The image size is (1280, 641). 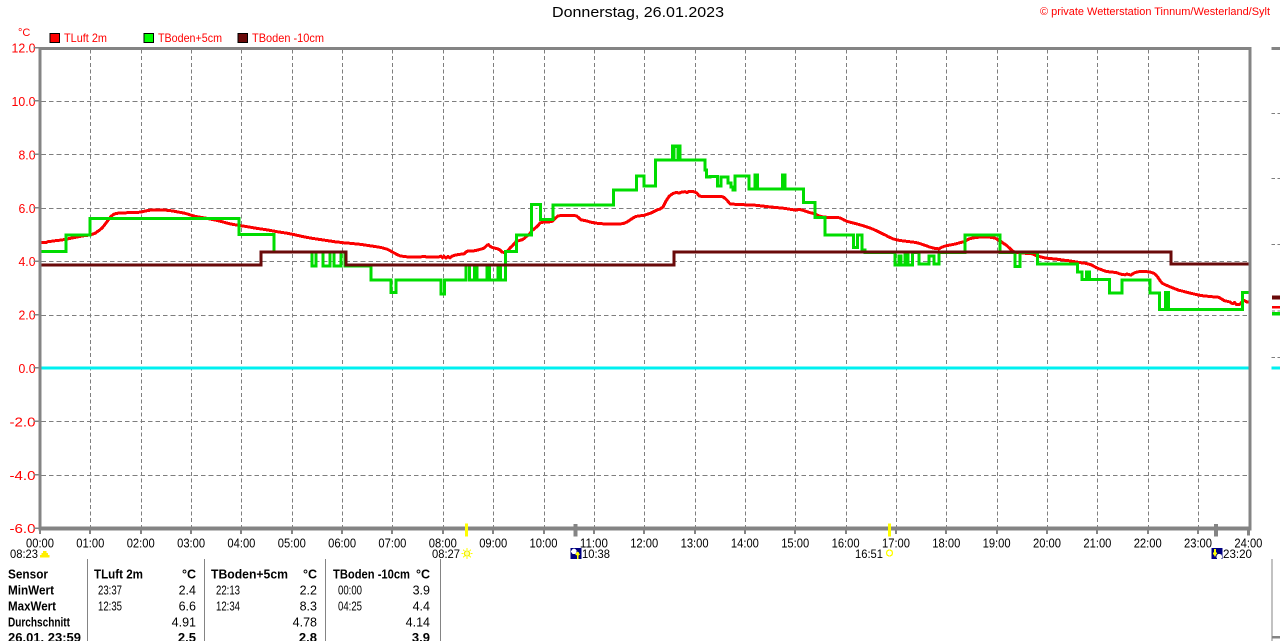 What do you see at coordinates (141, 544) in the screenshot?
I see `svg-text: 02:00` at bounding box center [141, 544].